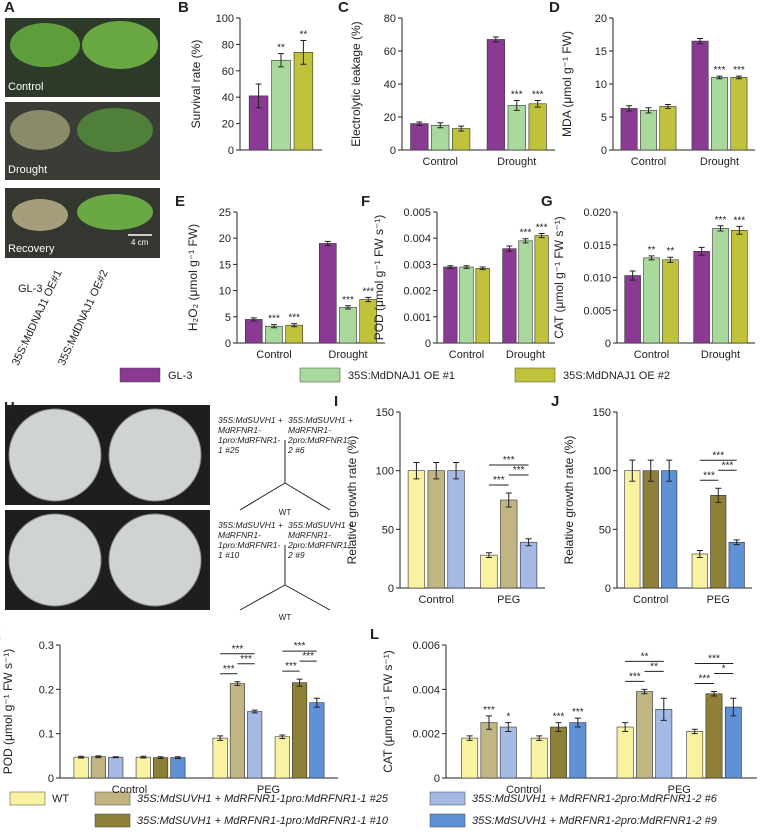 The height and width of the screenshot is (836, 760). I want to click on legend-label: 35S:MdSUVH1 + MdRFNR1-1pro:MdRFNR1-1 #25, so click(263, 799).